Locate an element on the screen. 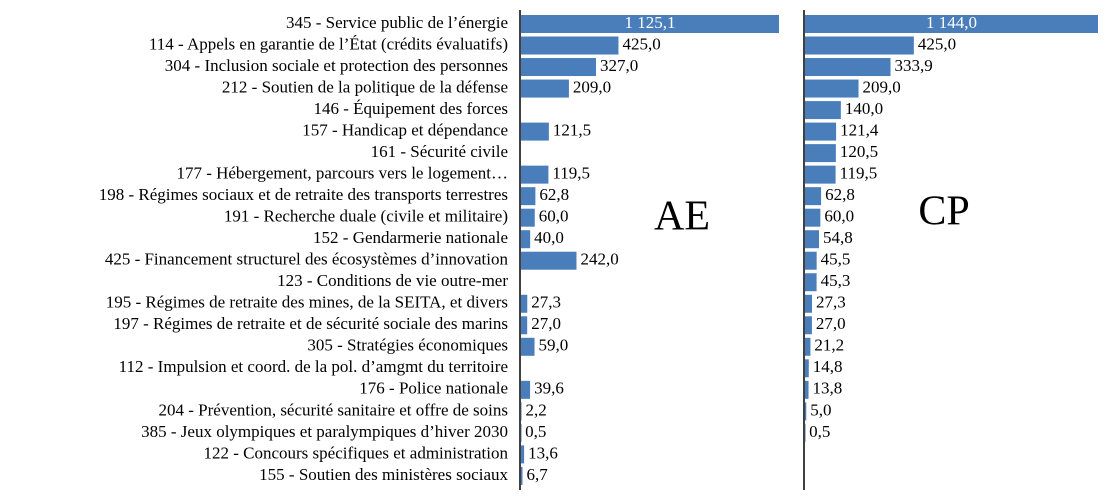  category-label: 305 - Stratégies économiques is located at coordinates (407, 345).